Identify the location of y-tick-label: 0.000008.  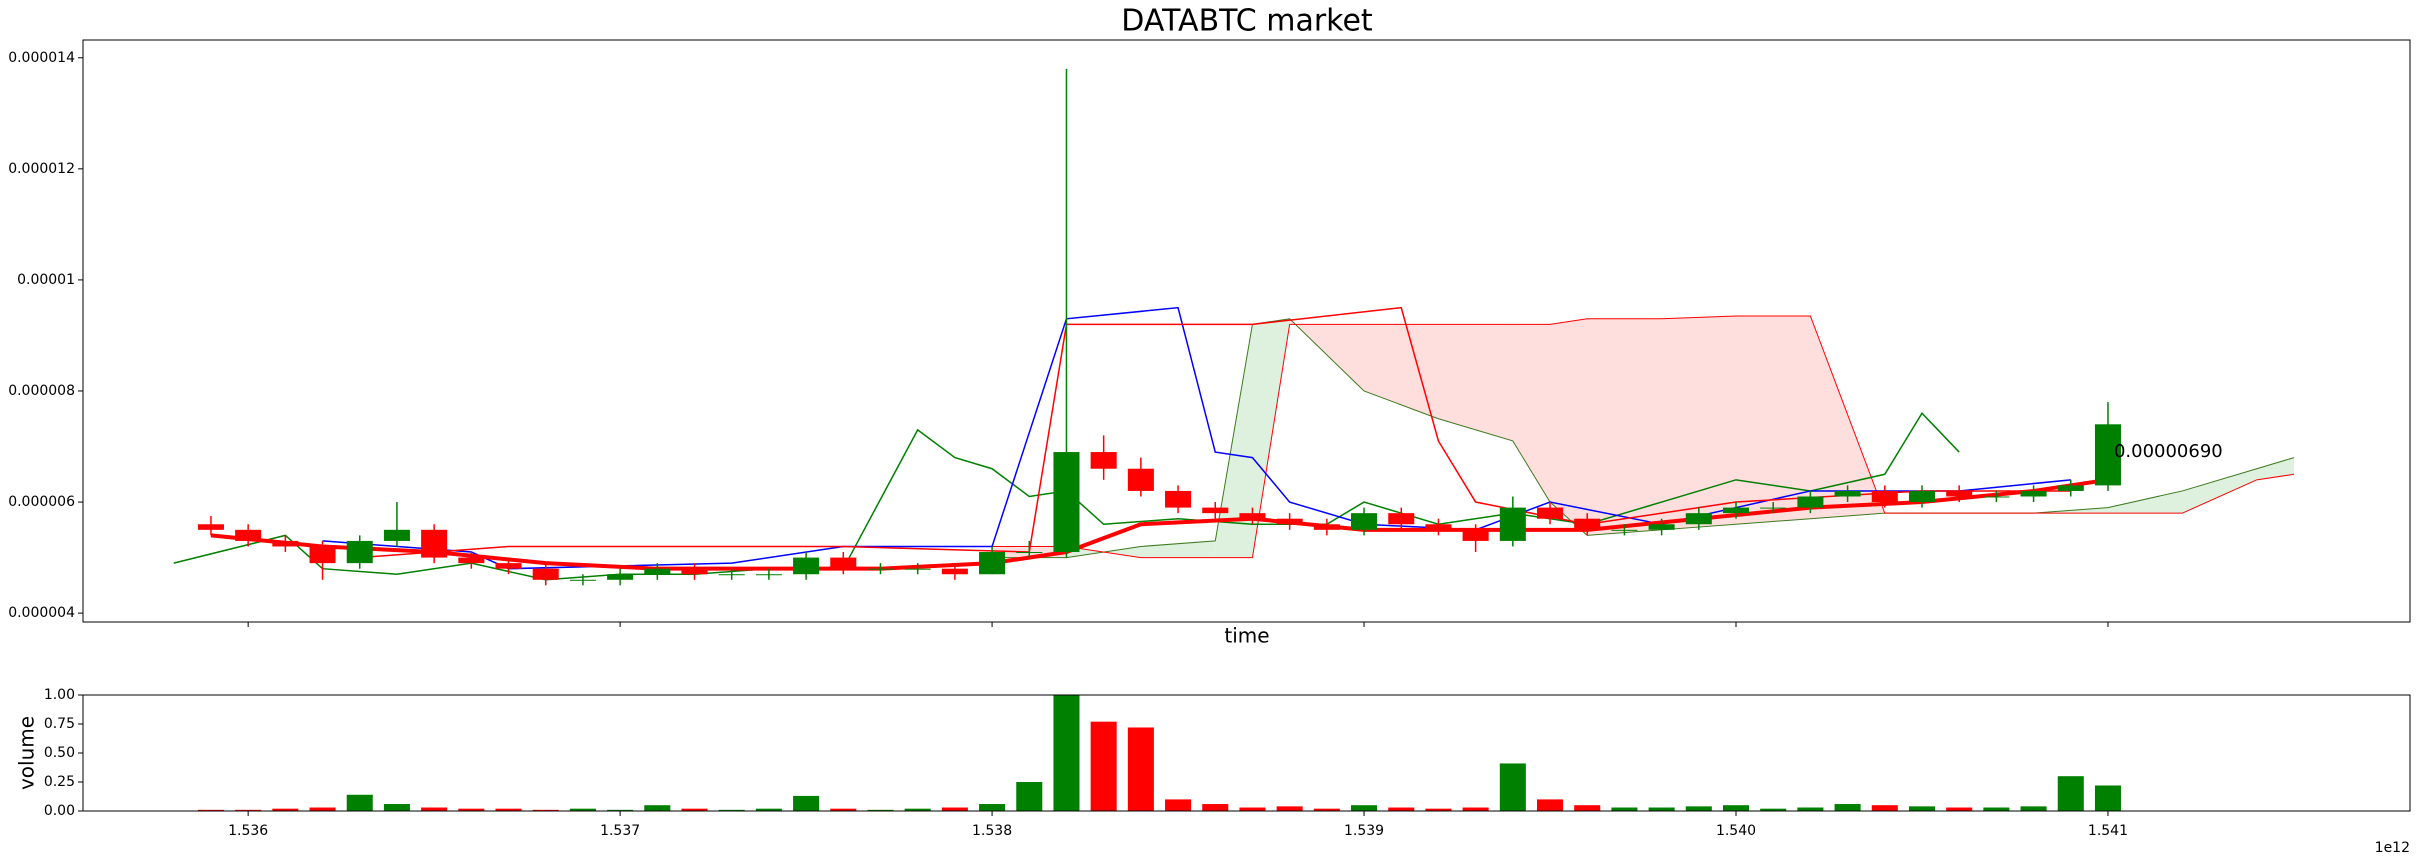
(41, 391).